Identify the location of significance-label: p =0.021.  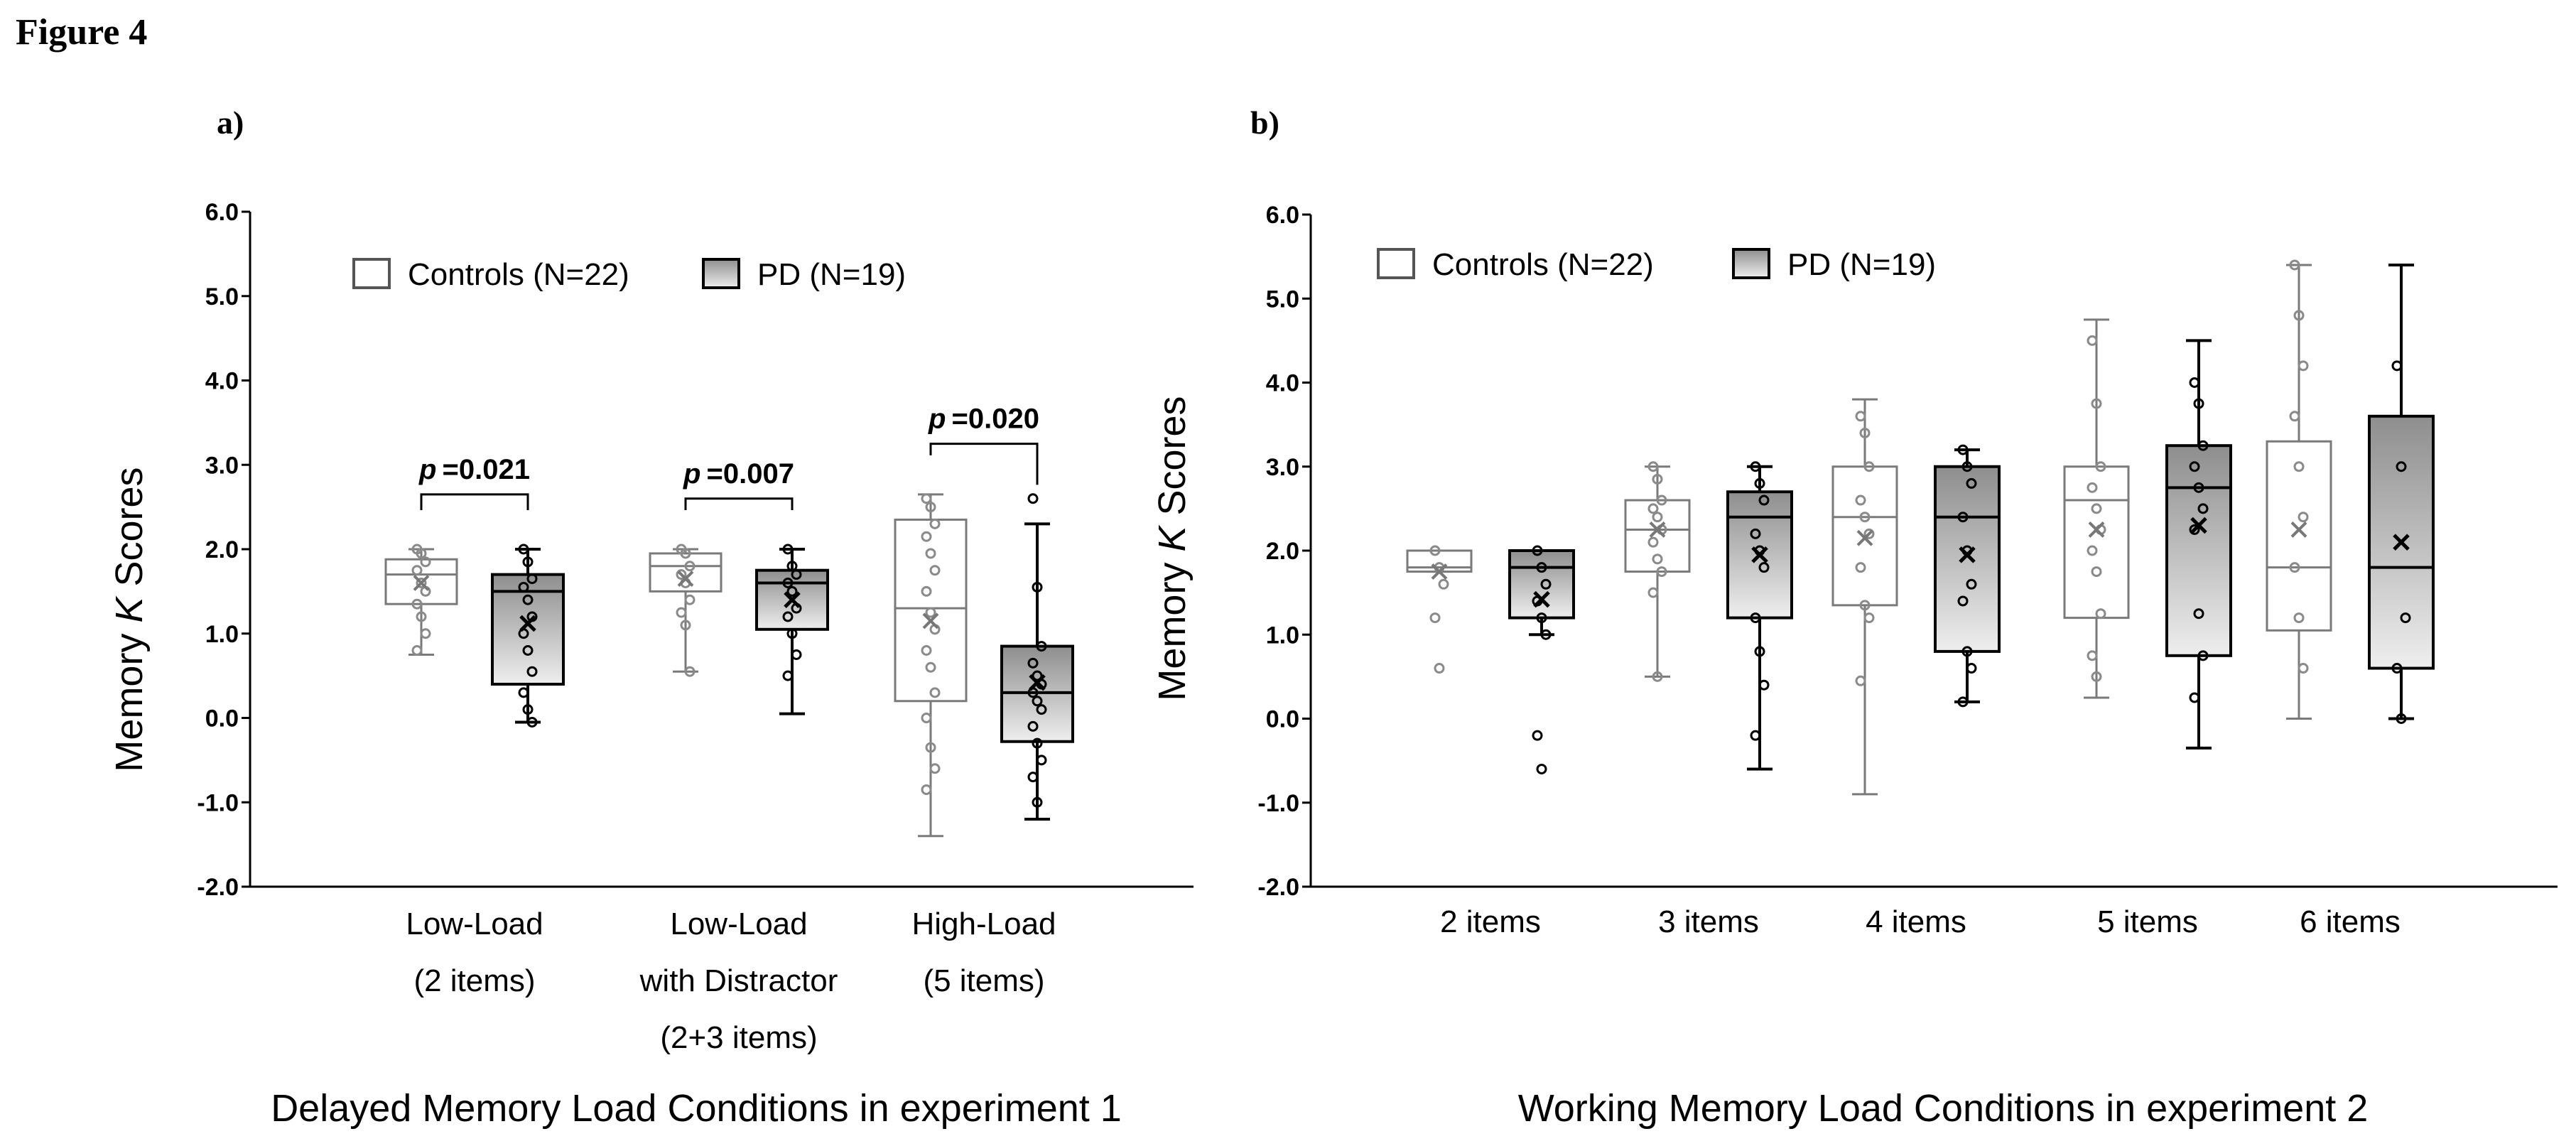
(474, 469).